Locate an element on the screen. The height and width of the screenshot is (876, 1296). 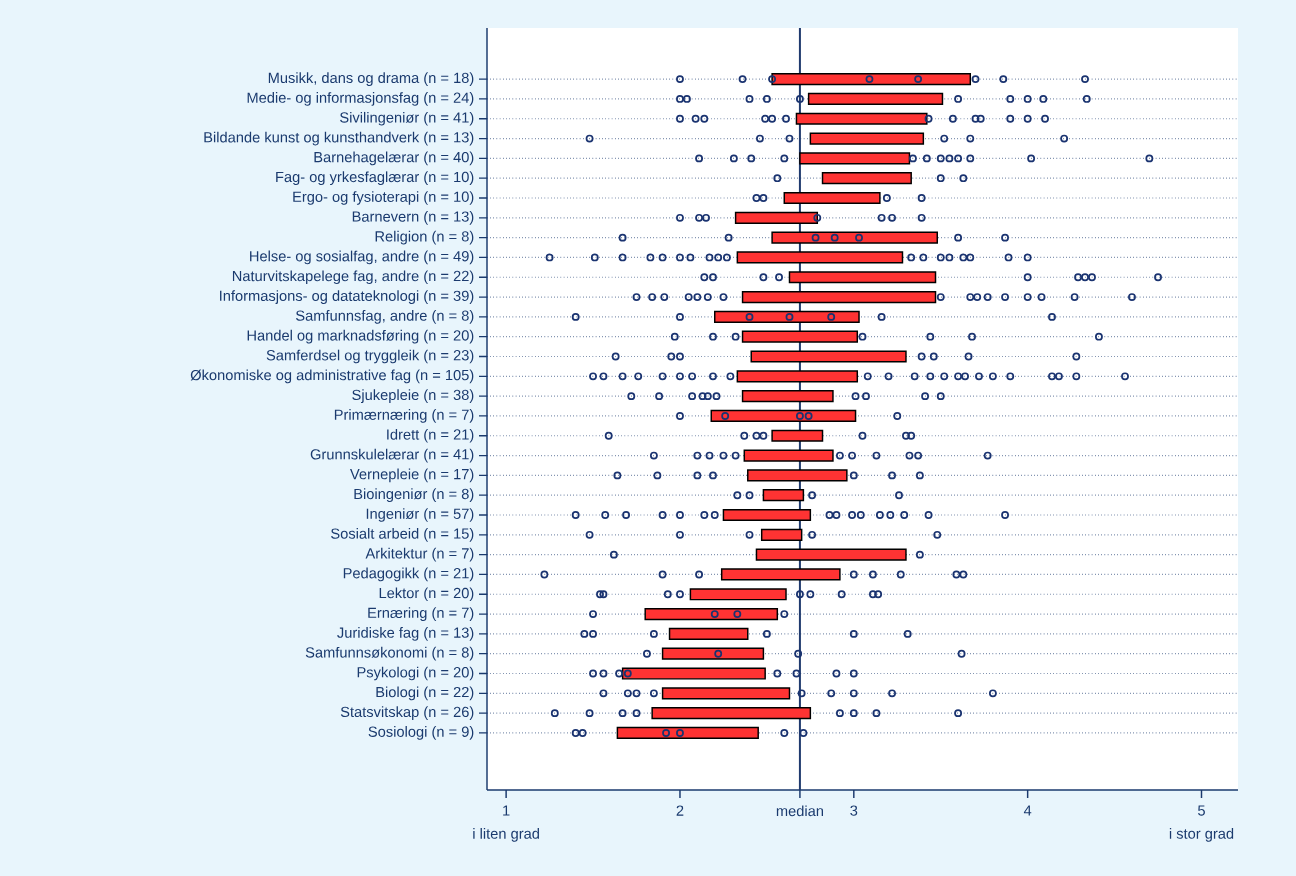
y-tick-label: Primærnæring (n = 7) is located at coordinates (404, 416).